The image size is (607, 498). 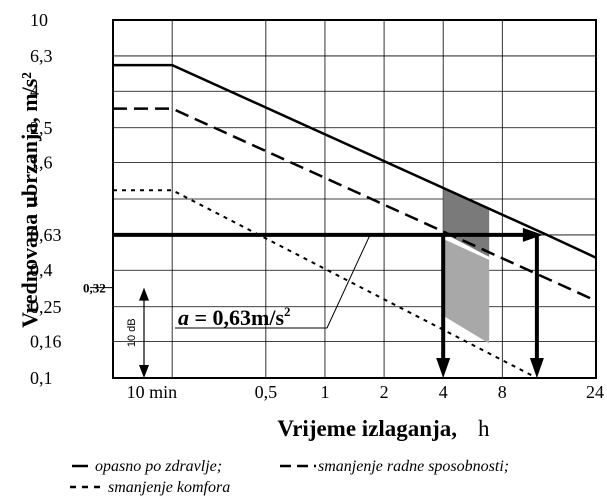 What do you see at coordinates (324, 392) in the screenshot?
I see `x-tick-label: 1` at bounding box center [324, 392].